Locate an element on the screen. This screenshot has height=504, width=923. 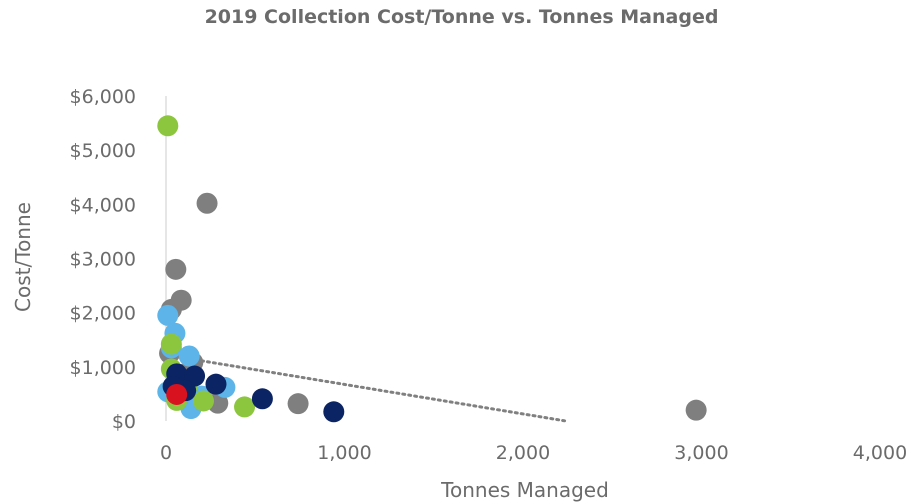
trendline-group is located at coordinates (366, 388).